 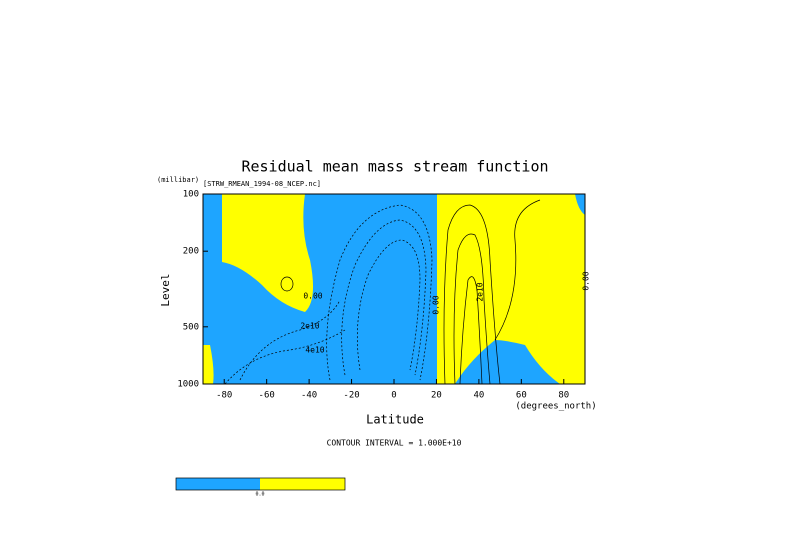 What do you see at coordinates (436, 396) in the screenshot?
I see `x-tick-label: 20` at bounding box center [436, 396].